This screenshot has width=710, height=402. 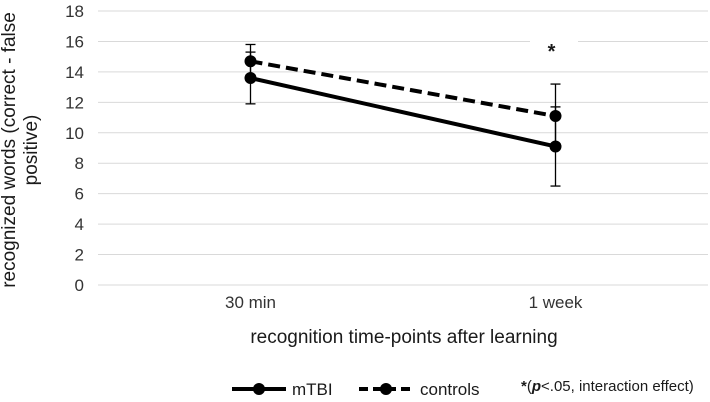 What do you see at coordinates (529, 386) in the screenshot?
I see `footnote-open-paren: (` at bounding box center [529, 386].